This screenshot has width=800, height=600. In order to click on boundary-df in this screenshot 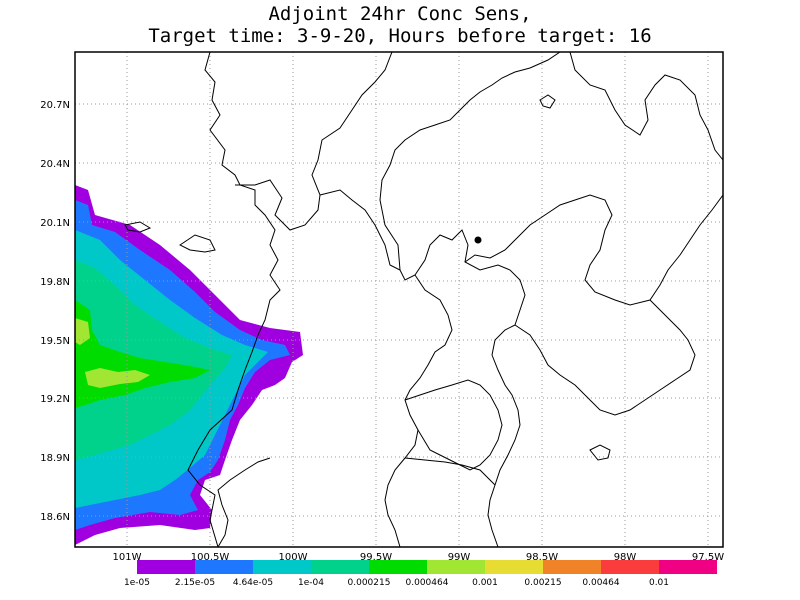, I will do `click(504, 435)`.